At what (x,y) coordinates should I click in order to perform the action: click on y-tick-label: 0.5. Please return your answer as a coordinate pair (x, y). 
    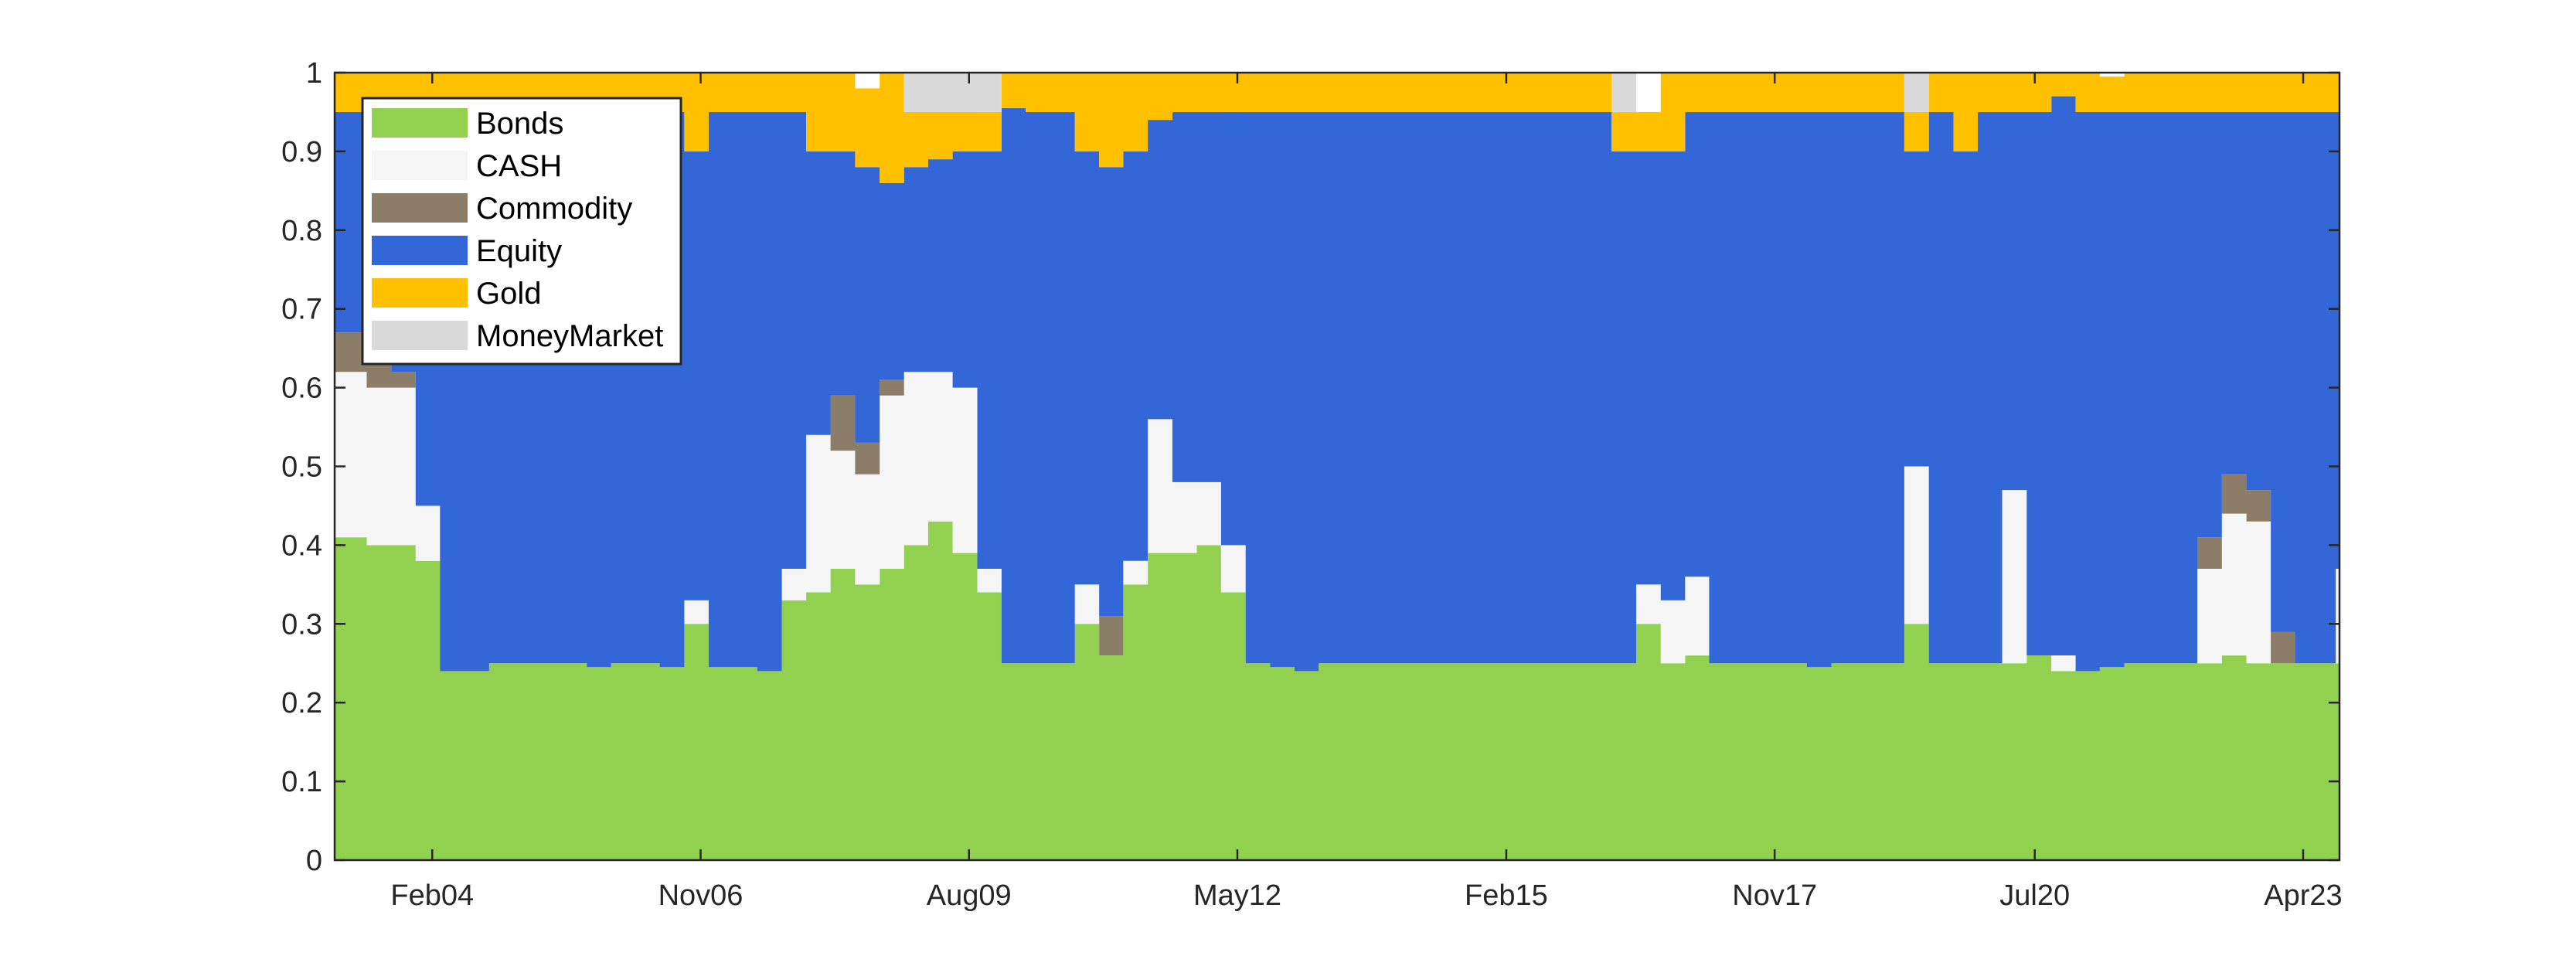
    Looking at the image, I should click on (301, 468).